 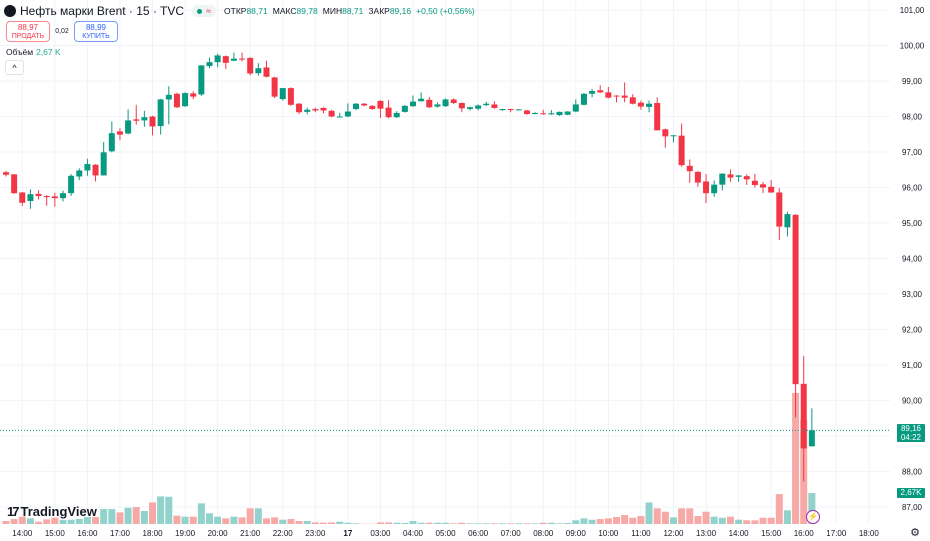 What do you see at coordinates (912, 507) in the screenshot?
I see `price-tick-label: 87,00` at bounding box center [912, 507].